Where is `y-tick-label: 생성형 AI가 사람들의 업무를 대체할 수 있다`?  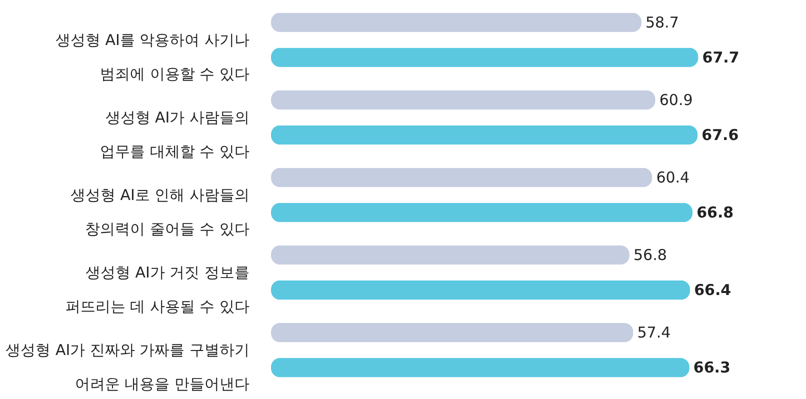
y-tick-label: 생성형 AI가 사람들의 업무를 대체할 수 있다 is located at coordinates (175, 134).